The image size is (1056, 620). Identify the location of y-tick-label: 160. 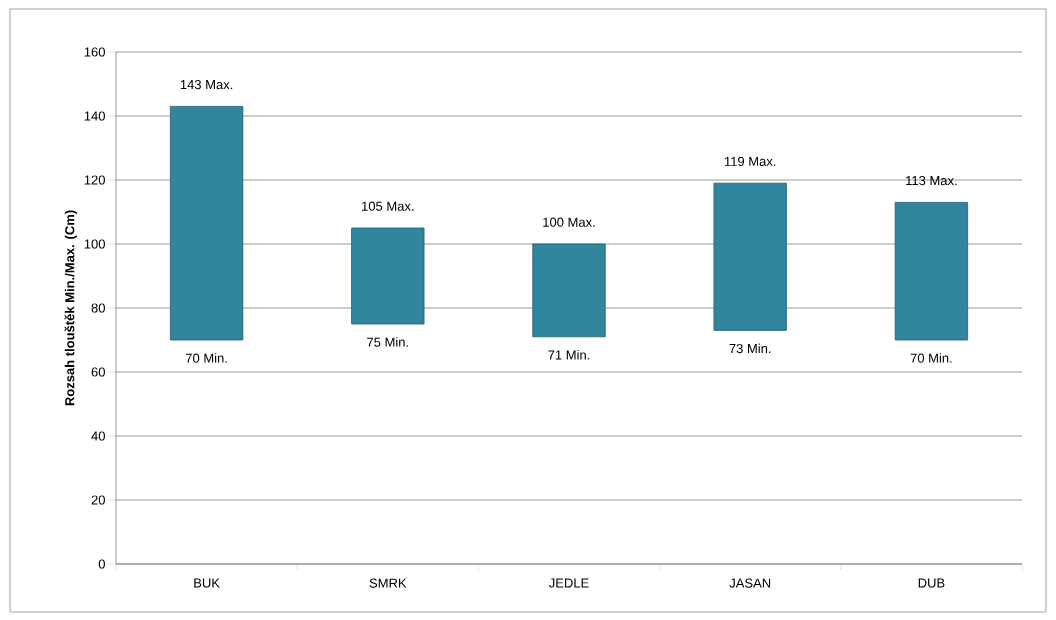
(94, 52).